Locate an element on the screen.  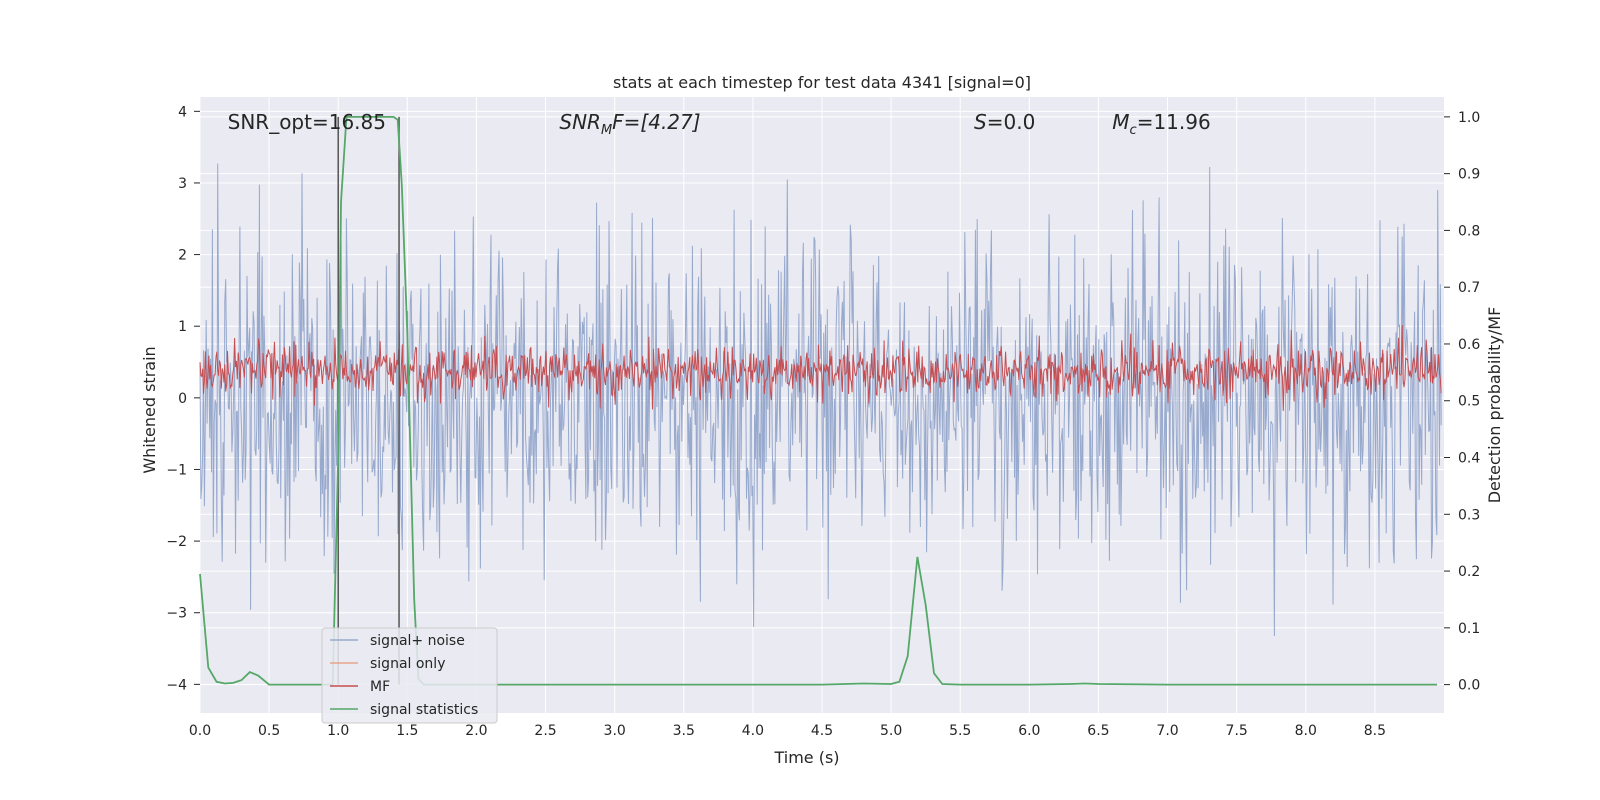
y-tick-label: −4 is located at coordinates (176, 685).